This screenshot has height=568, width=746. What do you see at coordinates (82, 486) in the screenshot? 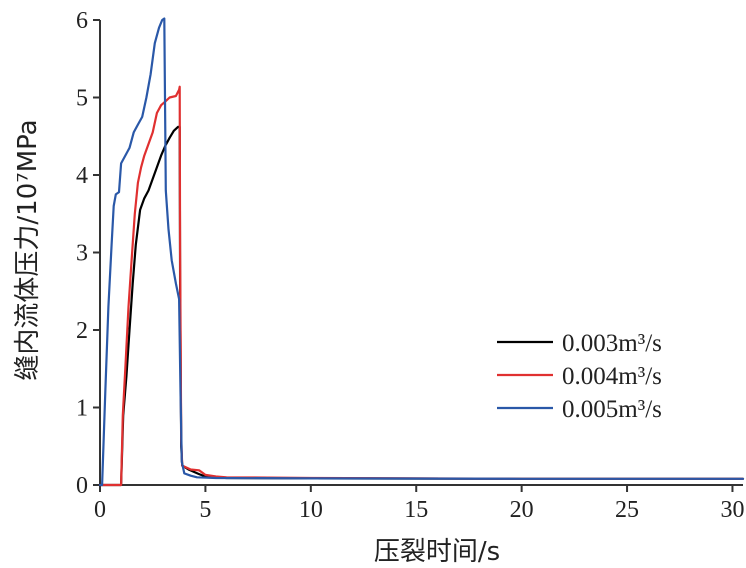
I see `y-tick-label: 0` at bounding box center [82, 486].